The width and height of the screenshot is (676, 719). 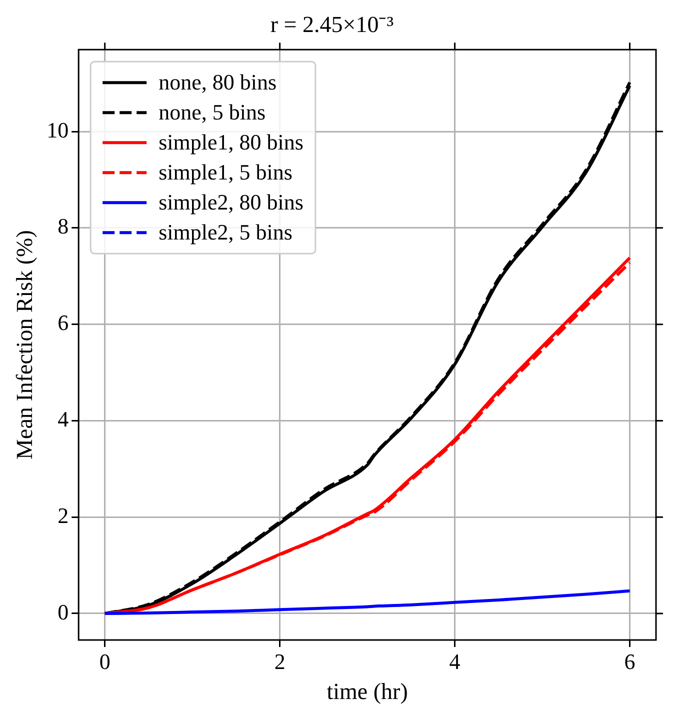 I want to click on y-tick-label: 8, so click(x=63, y=226).